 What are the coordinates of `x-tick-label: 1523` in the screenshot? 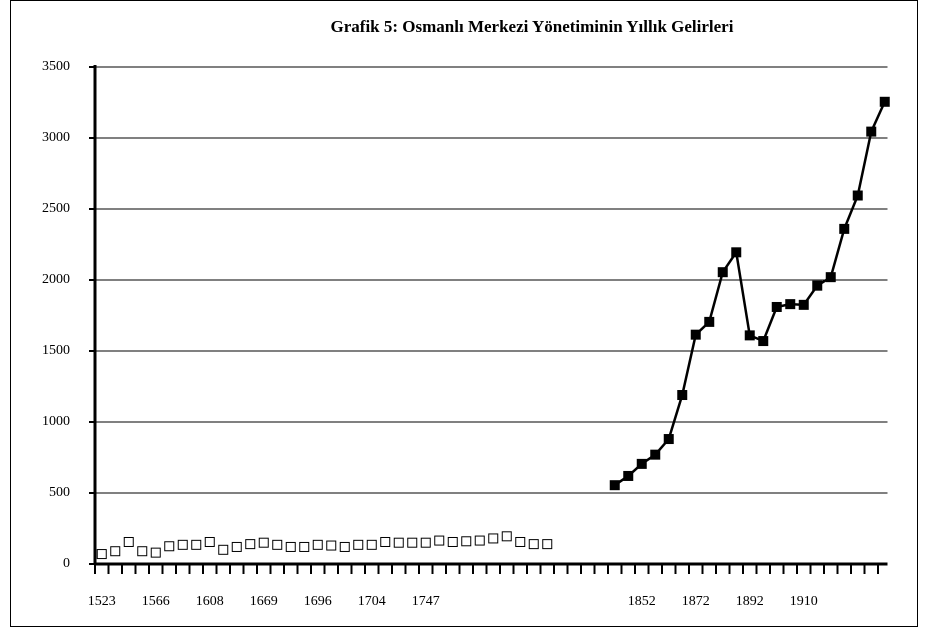 It's located at (102, 601).